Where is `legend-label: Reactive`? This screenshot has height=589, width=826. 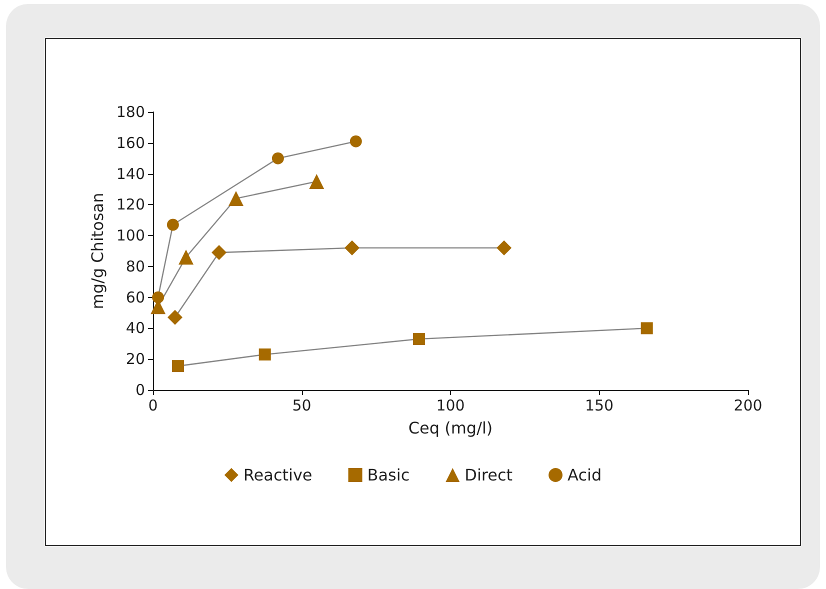 legend-label: Reactive is located at coordinates (277, 475).